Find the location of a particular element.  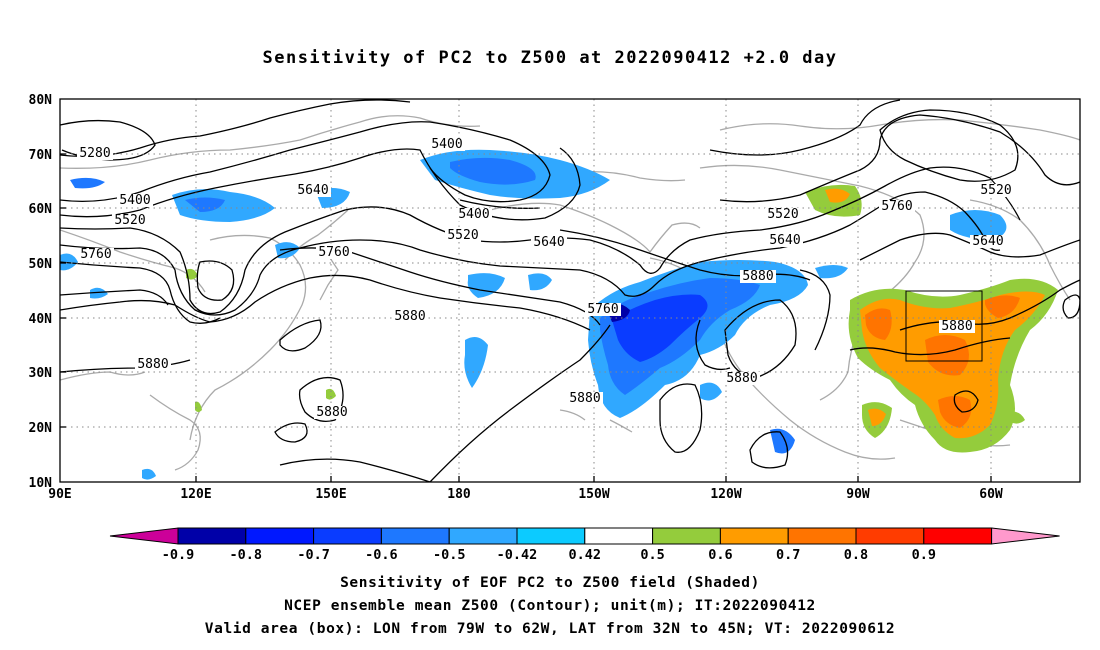

colorbar-label: 0.8 is located at coordinates (856, 555).